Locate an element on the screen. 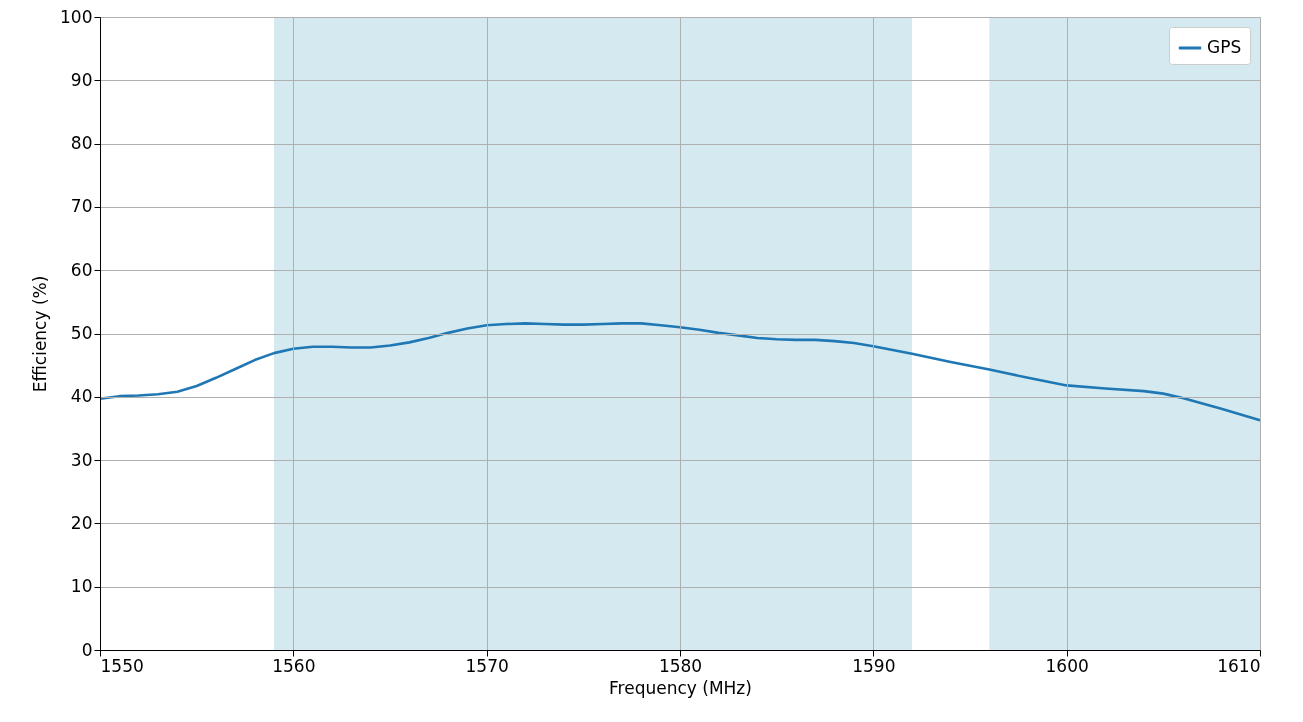 This screenshot has height=722, width=1303. x-axis-title: Frequency (MHz) is located at coordinates (680, 687).